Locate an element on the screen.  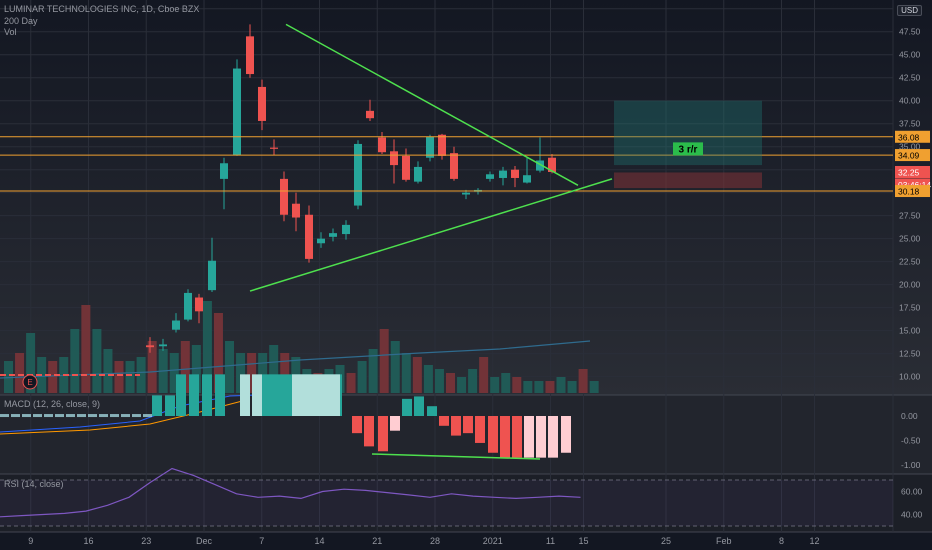
risk-reward-label-bg is located at coordinates (688, 149).